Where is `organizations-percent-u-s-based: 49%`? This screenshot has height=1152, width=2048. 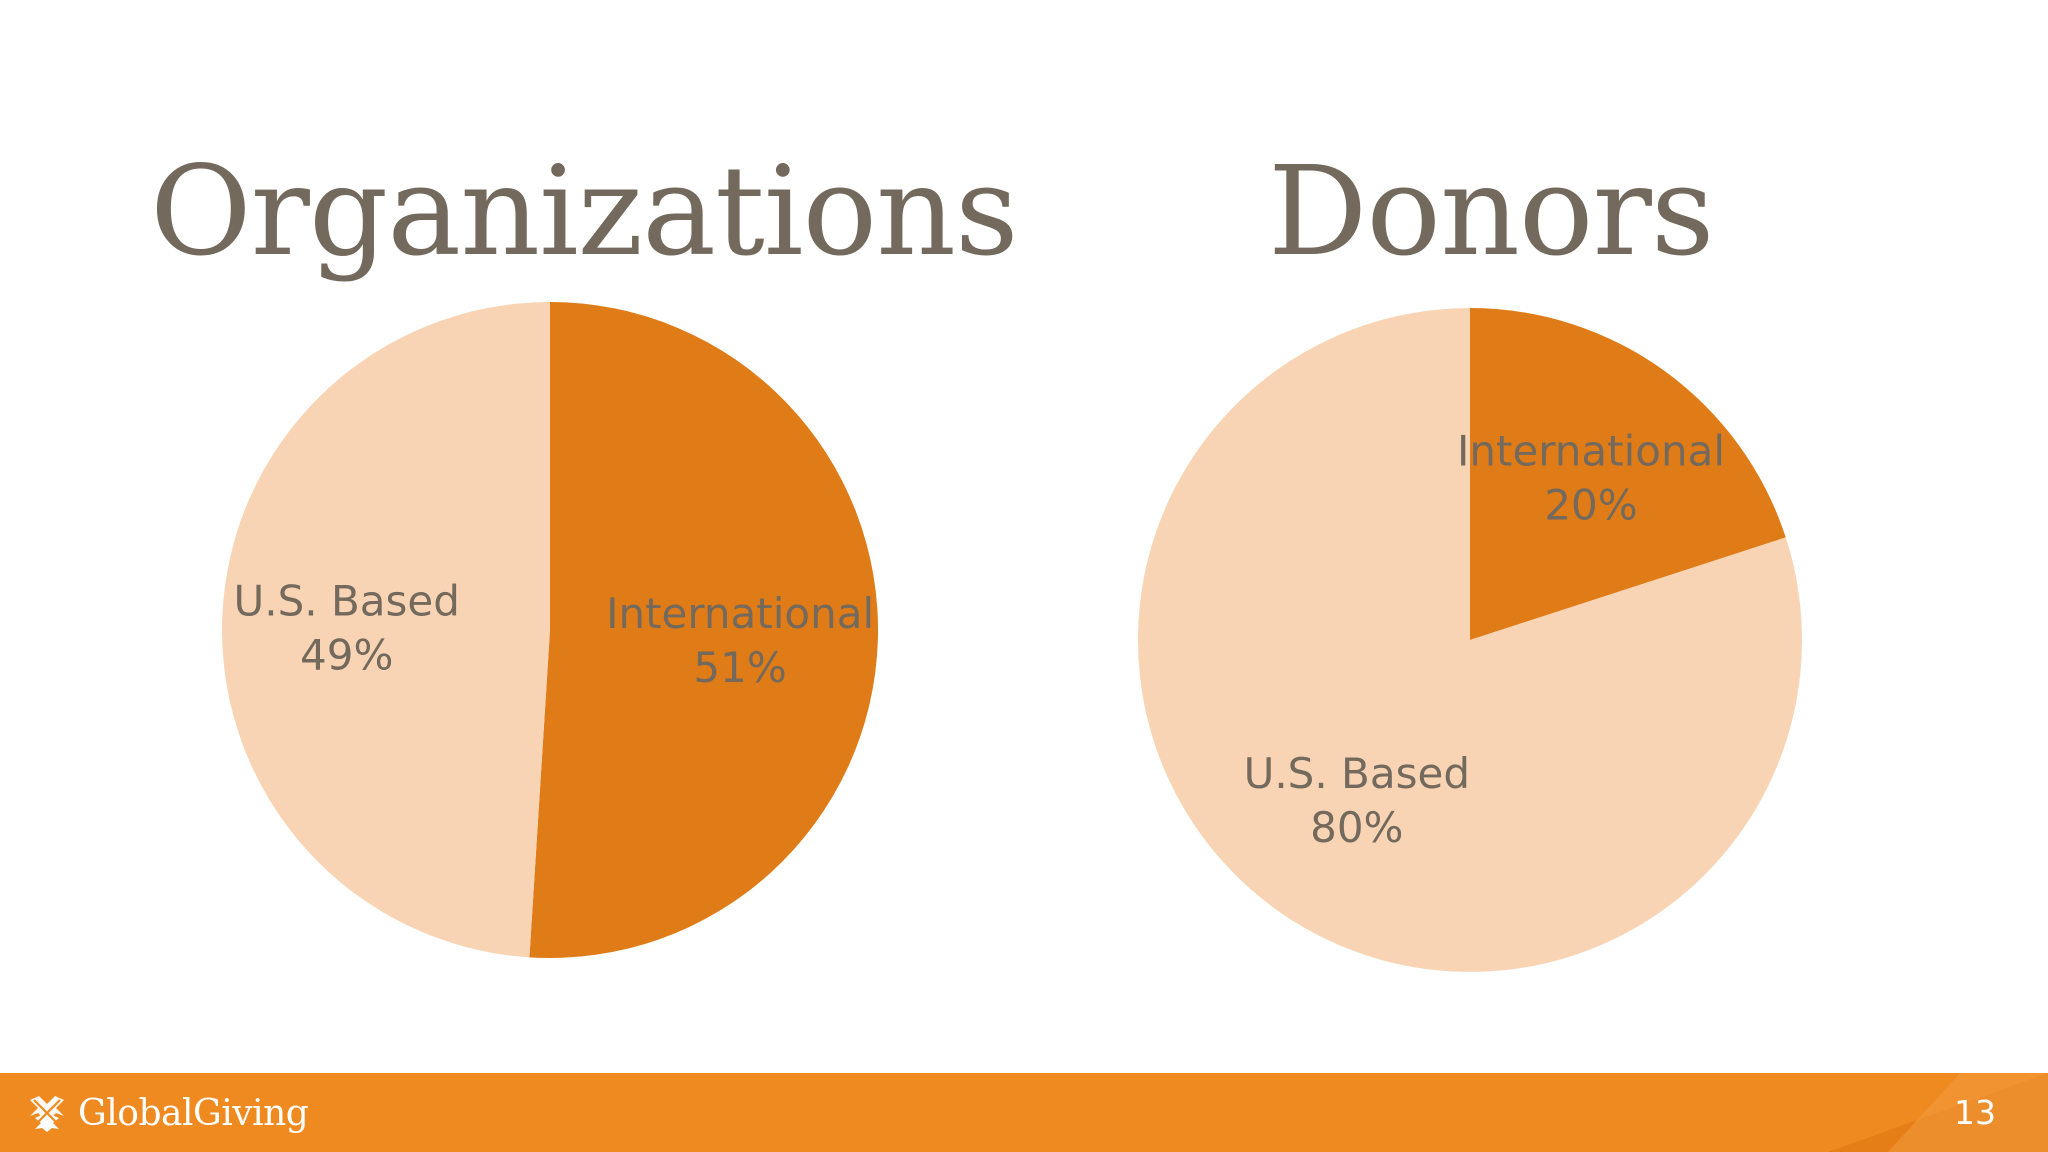
organizations-percent-u-s-based: 49% is located at coordinates (346, 655).